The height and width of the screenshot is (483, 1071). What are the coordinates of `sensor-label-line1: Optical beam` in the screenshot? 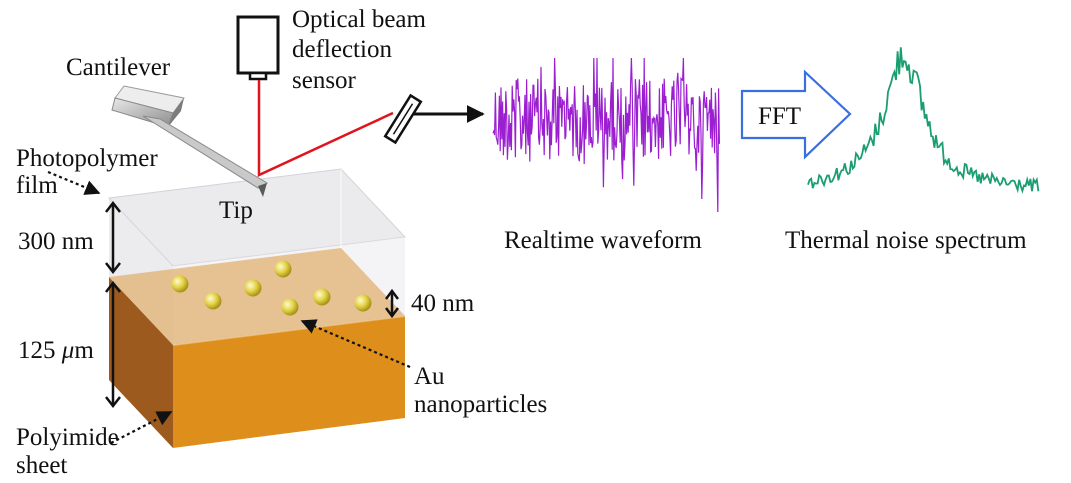 It's located at (359, 19).